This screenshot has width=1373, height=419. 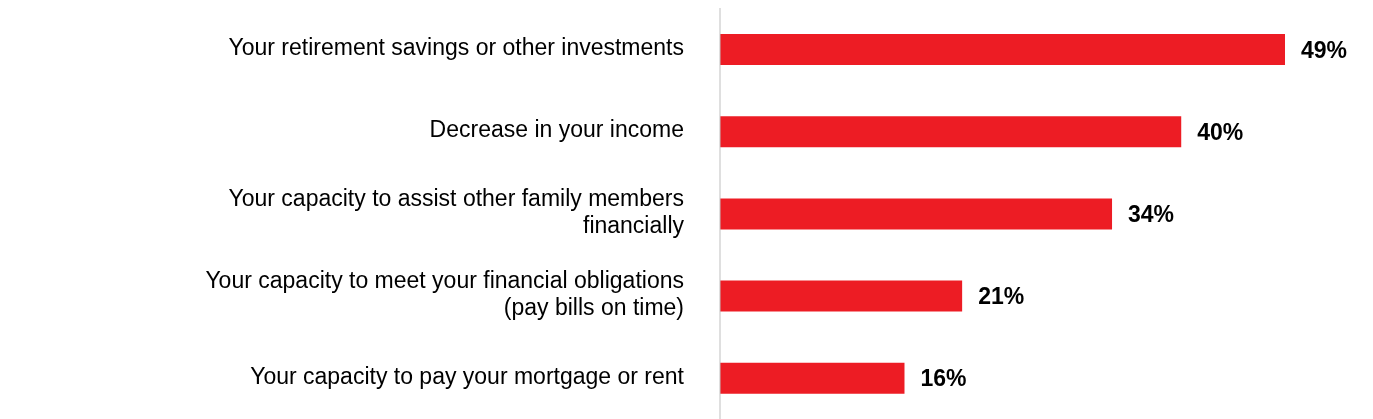 What do you see at coordinates (456, 212) in the screenshot?
I see `y-tick-label: Your capacity to assist other family members financially` at bounding box center [456, 212].